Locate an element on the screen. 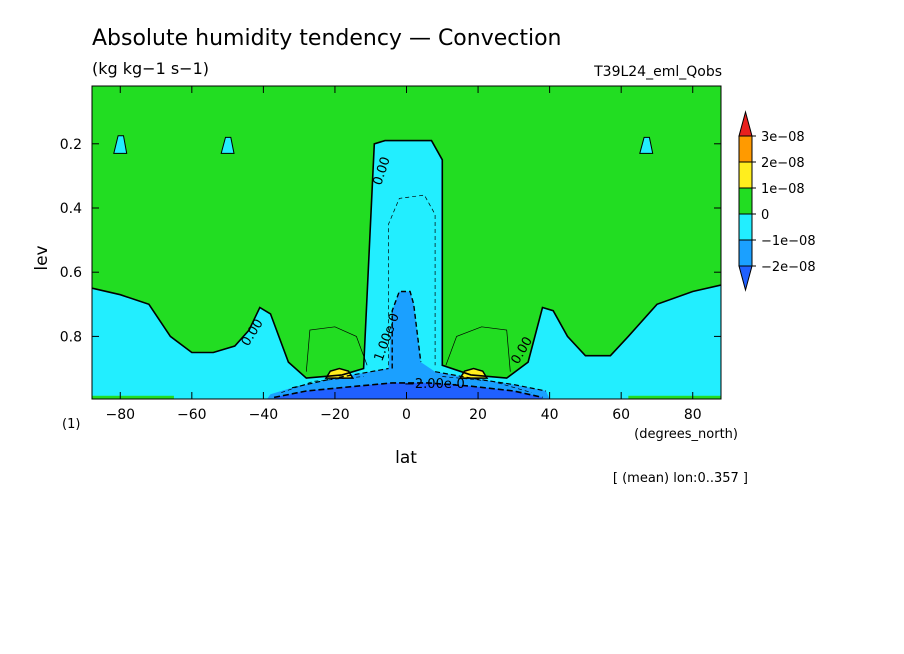  colorbar: 3e−08 2e−08 1e−08 0 −1e−08 −2e−08 is located at coordinates (777, 201).